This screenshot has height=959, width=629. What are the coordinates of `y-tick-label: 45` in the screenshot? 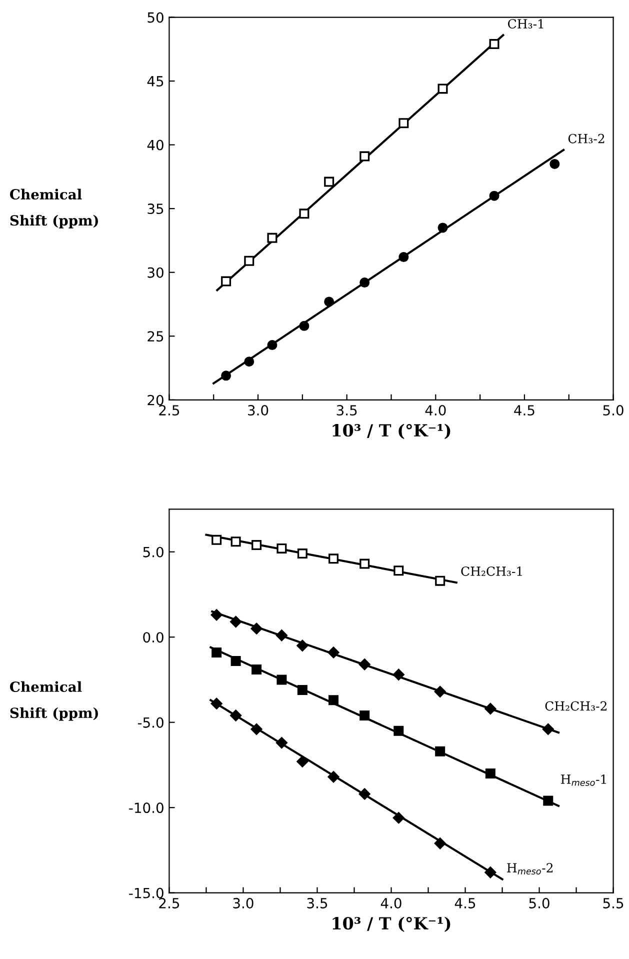 It's located at (155, 81).